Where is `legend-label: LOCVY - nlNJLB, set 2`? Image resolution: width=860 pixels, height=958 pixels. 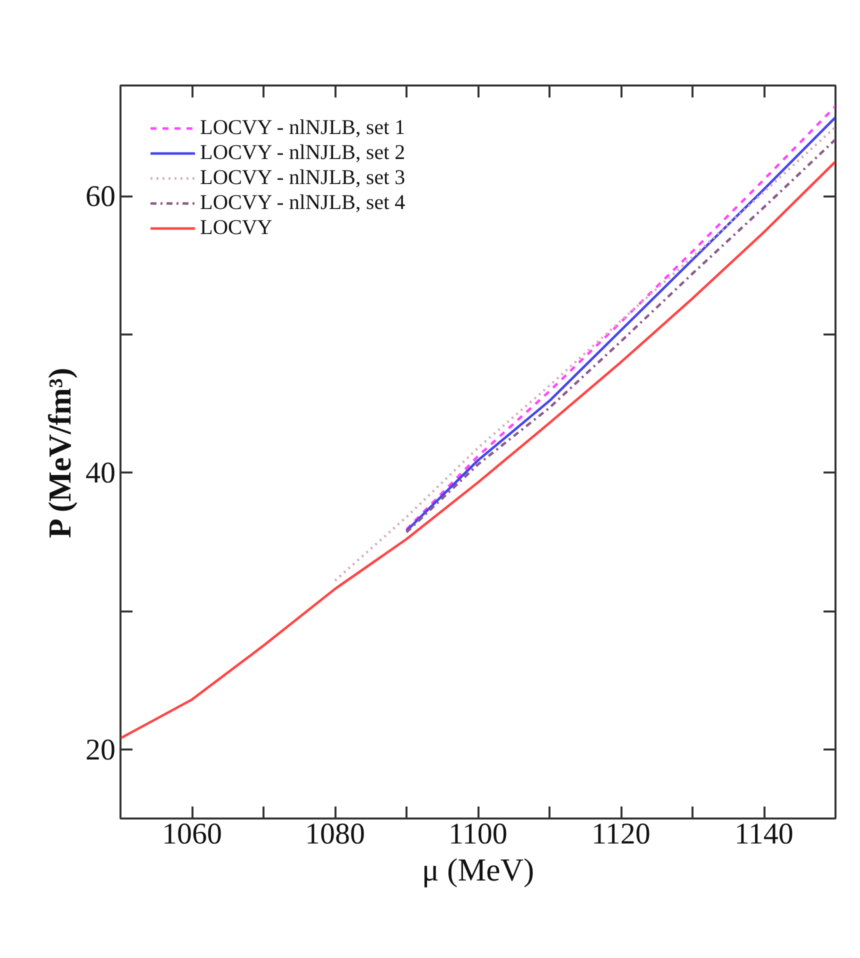 legend-label: LOCVY - nlNJLB, set 2 is located at coordinates (303, 152).